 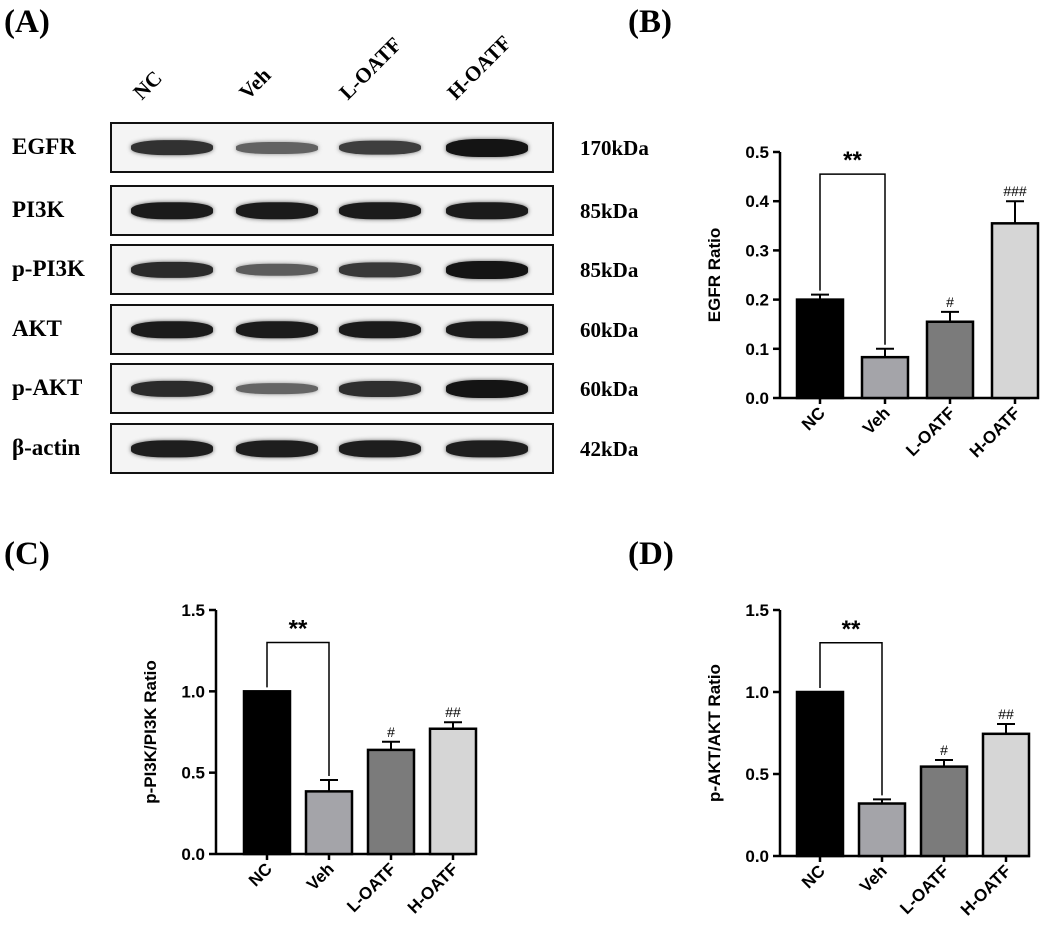 I want to click on y-tick-label: 0.4, so click(x=757, y=201).